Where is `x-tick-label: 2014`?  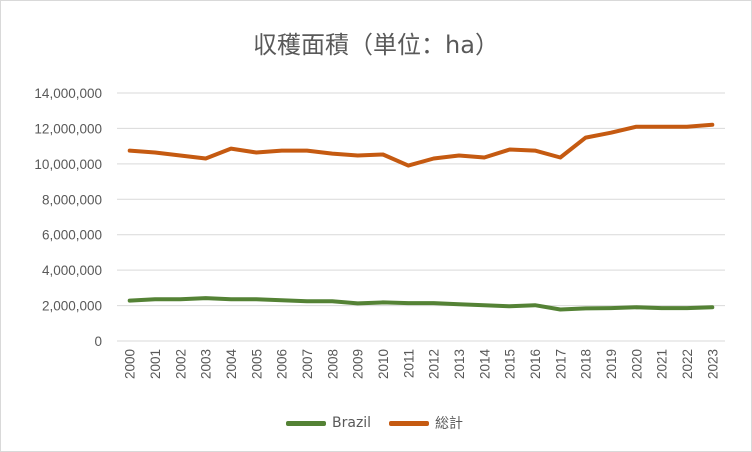
x-tick-label: 2014 is located at coordinates (484, 364).